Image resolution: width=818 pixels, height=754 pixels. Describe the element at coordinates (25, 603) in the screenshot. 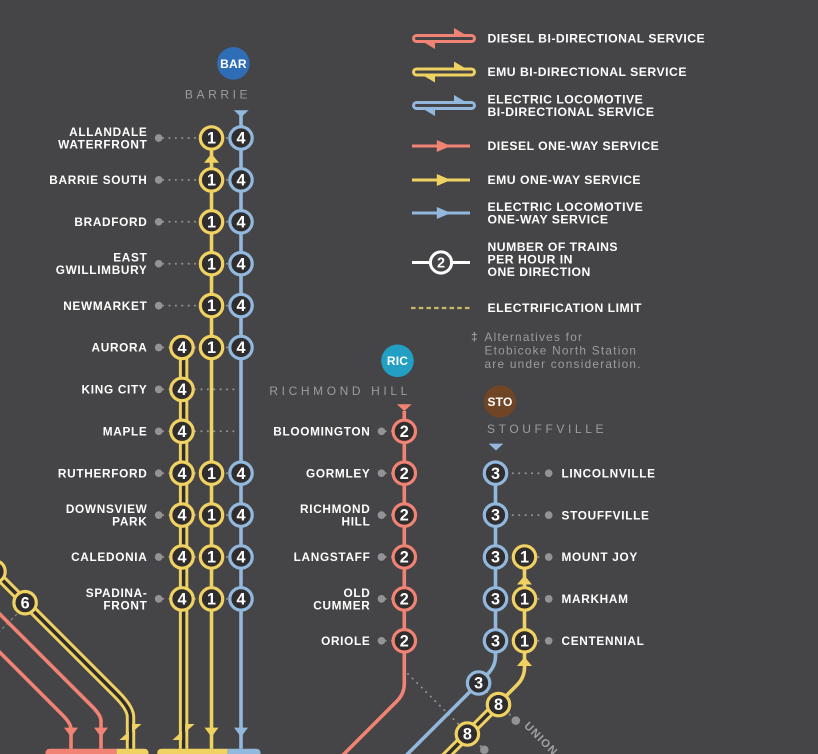

I see `svg-text: 6` at that location.